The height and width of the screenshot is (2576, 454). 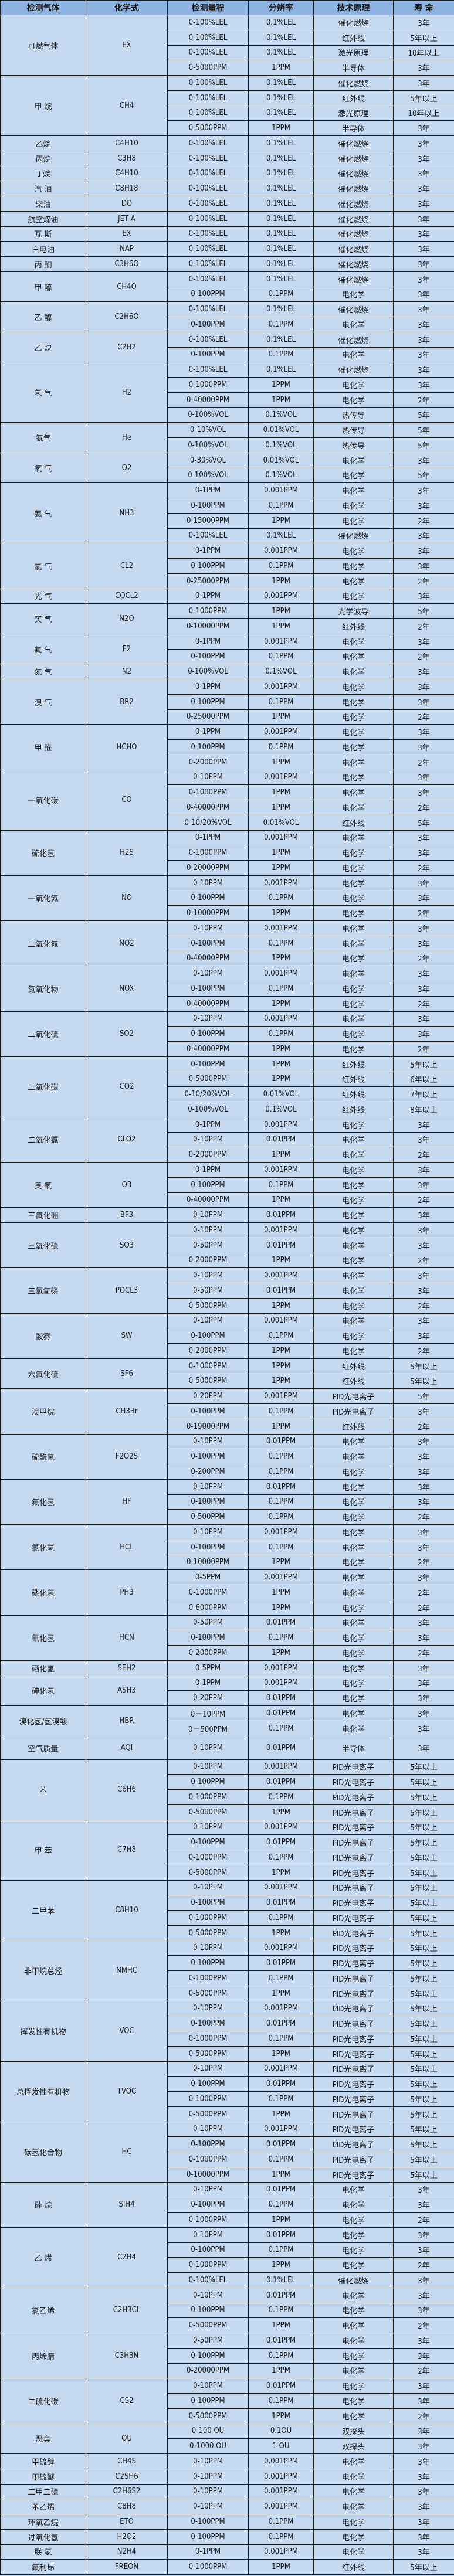 I want to click on table-row: 0-100%VOL 0.1%VOL 电化学 5年, so click(x=227, y=476).